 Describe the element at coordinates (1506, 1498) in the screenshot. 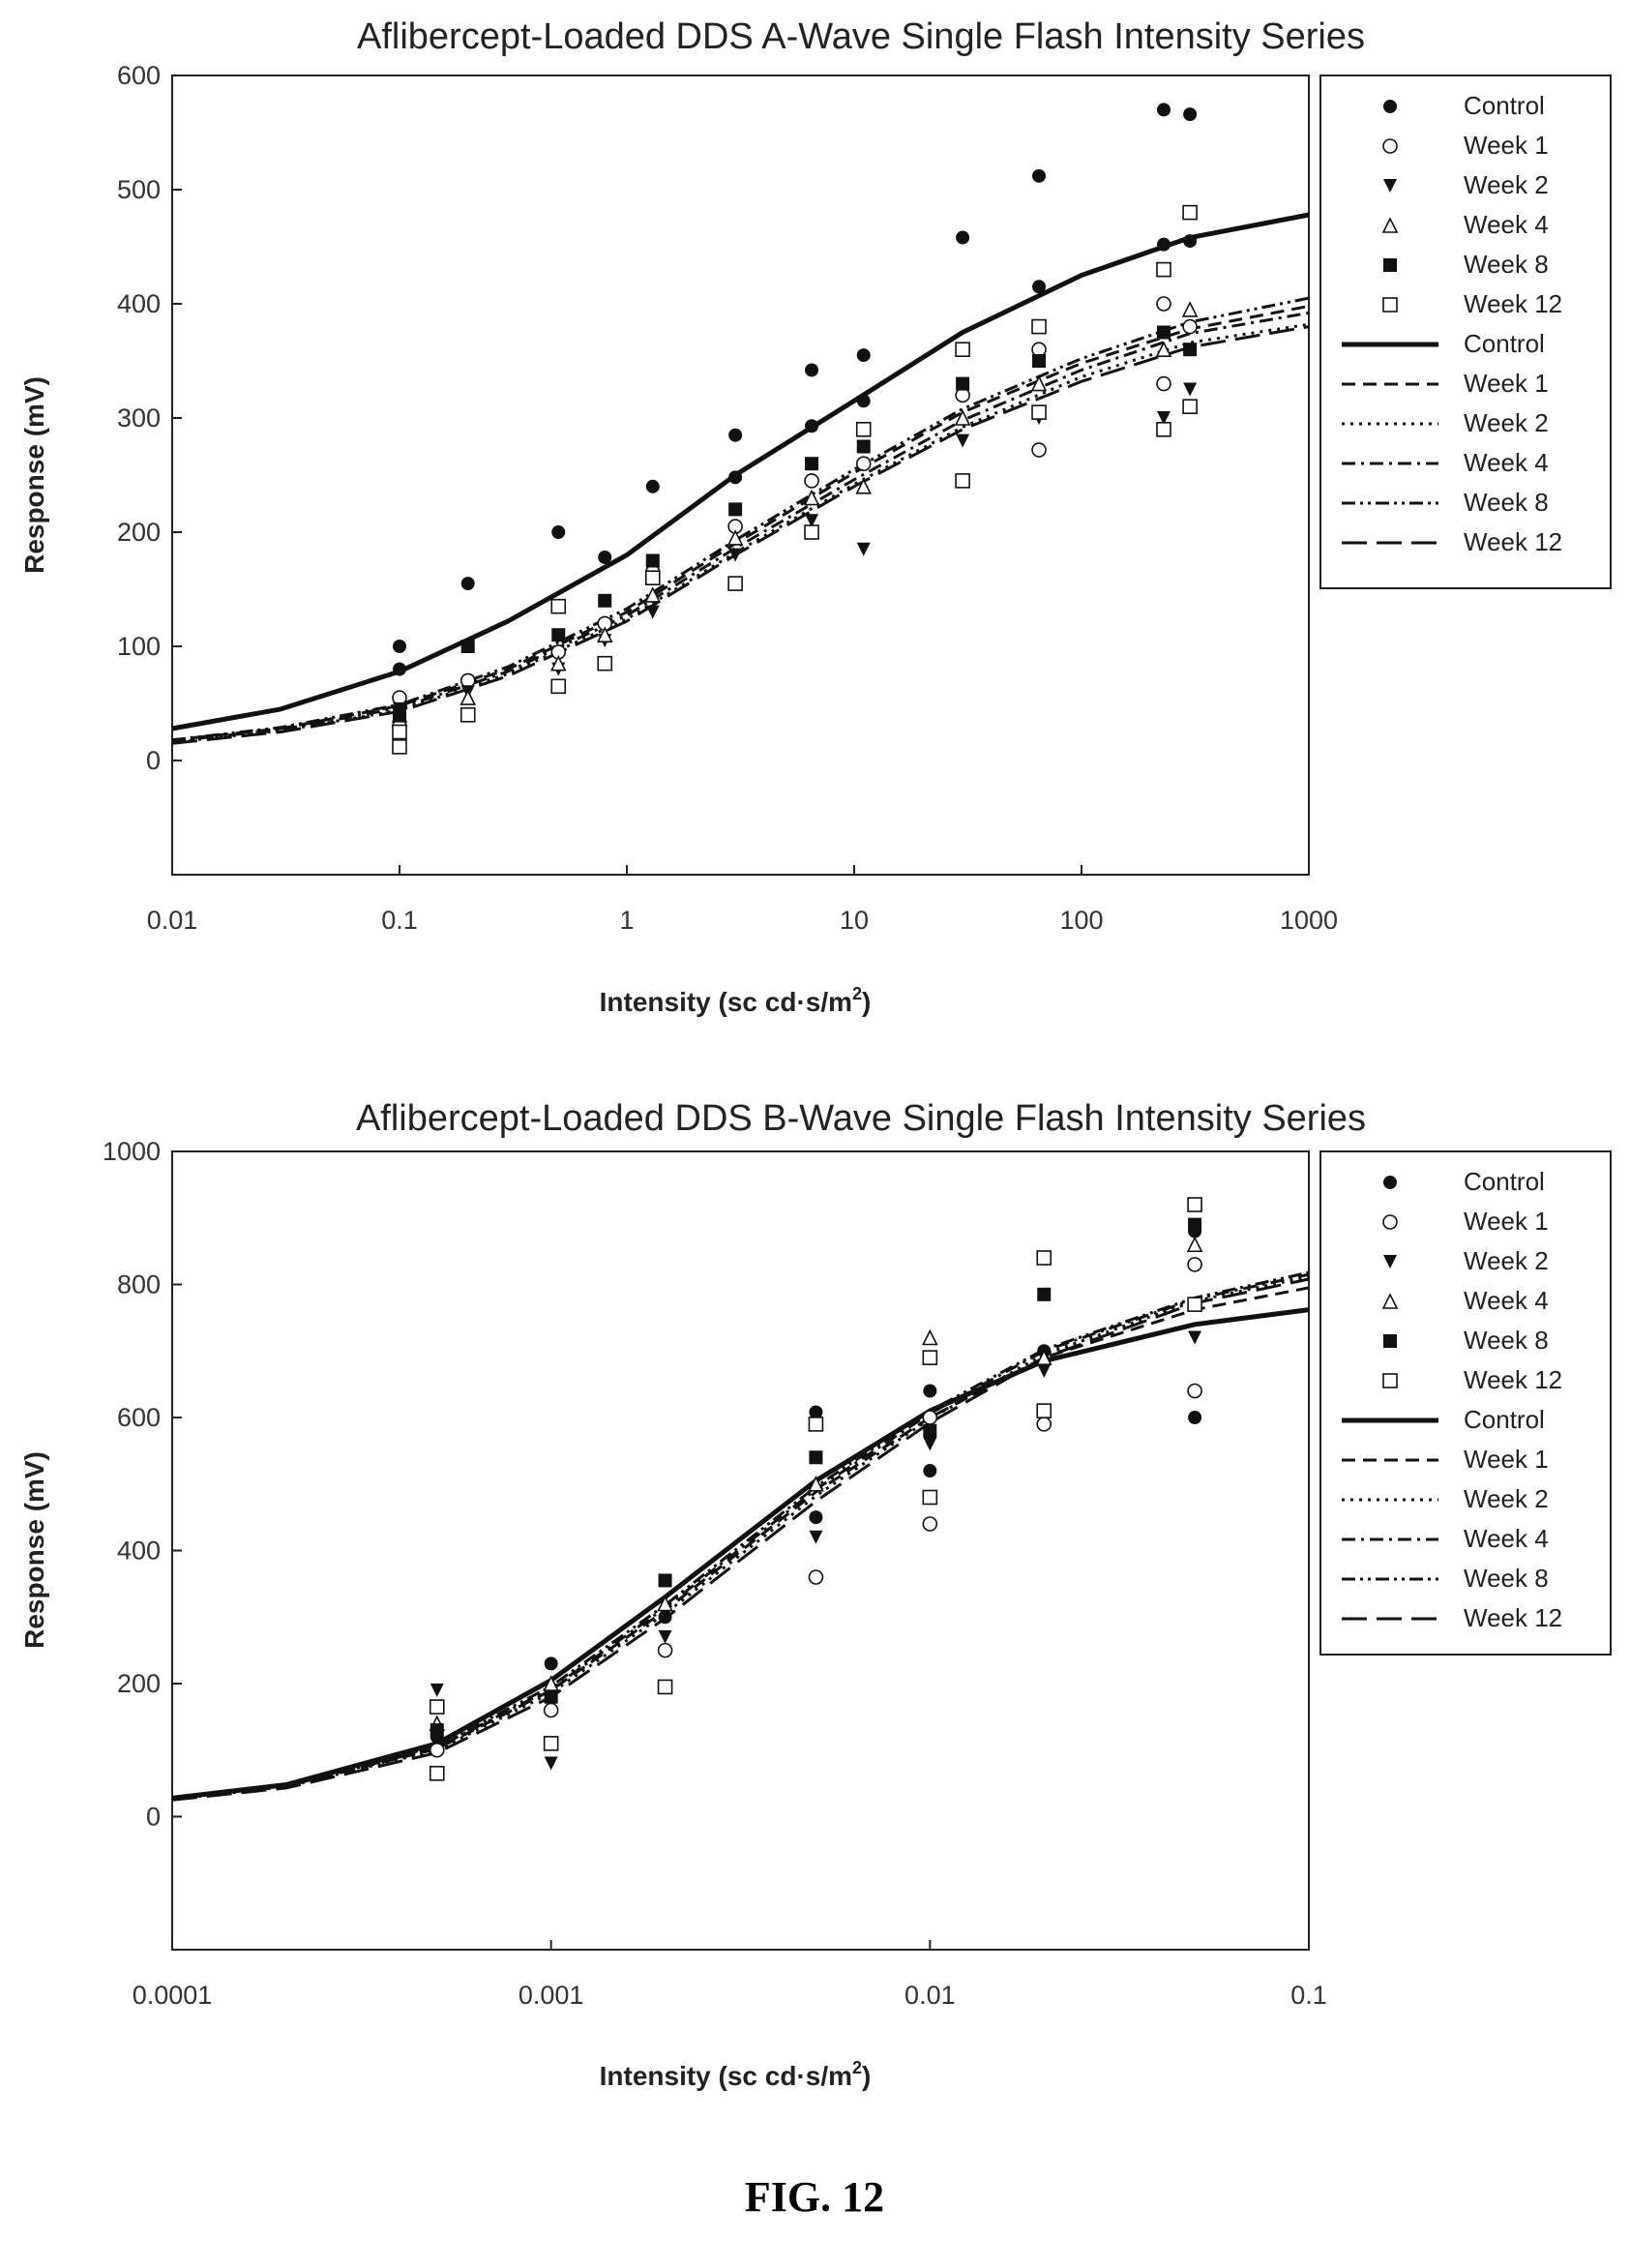

I see `legend-label-b: Week 2` at that location.